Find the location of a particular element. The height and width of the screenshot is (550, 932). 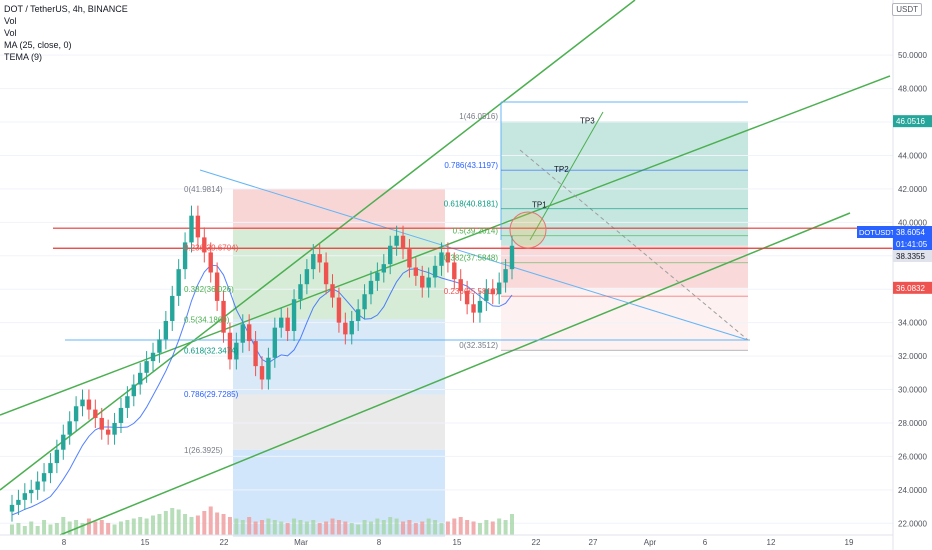

fib-left-label: 1(26.3925) is located at coordinates (203, 450).